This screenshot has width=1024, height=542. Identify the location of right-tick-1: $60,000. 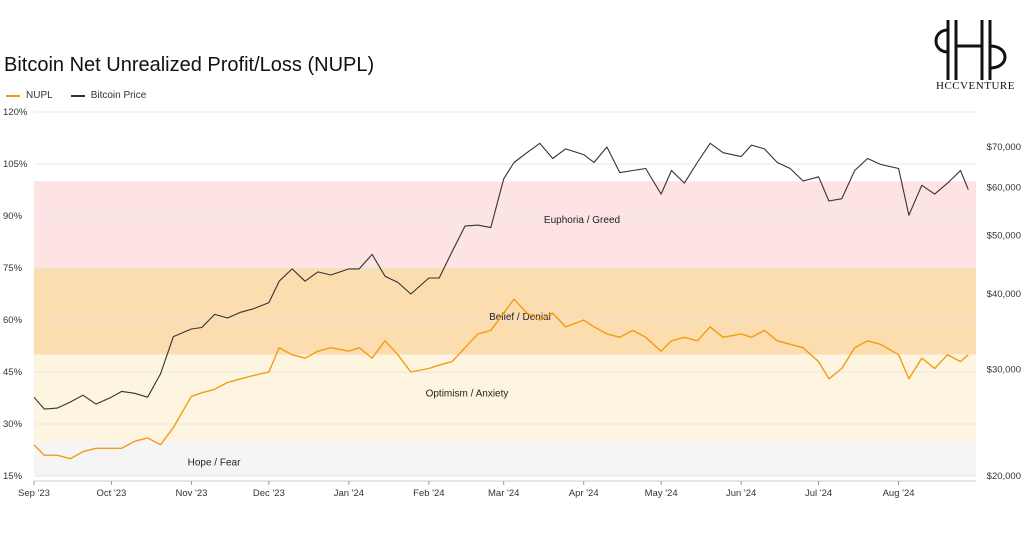
(1004, 187).